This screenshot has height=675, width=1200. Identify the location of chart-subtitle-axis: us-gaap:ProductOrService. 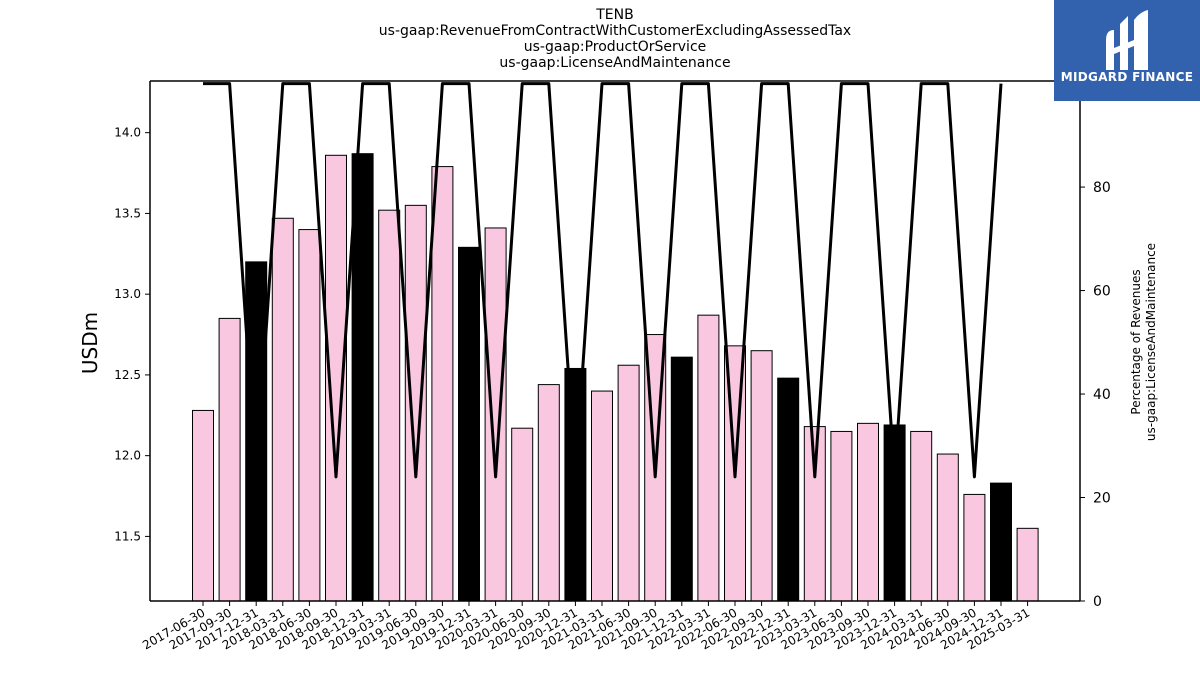
(615, 47).